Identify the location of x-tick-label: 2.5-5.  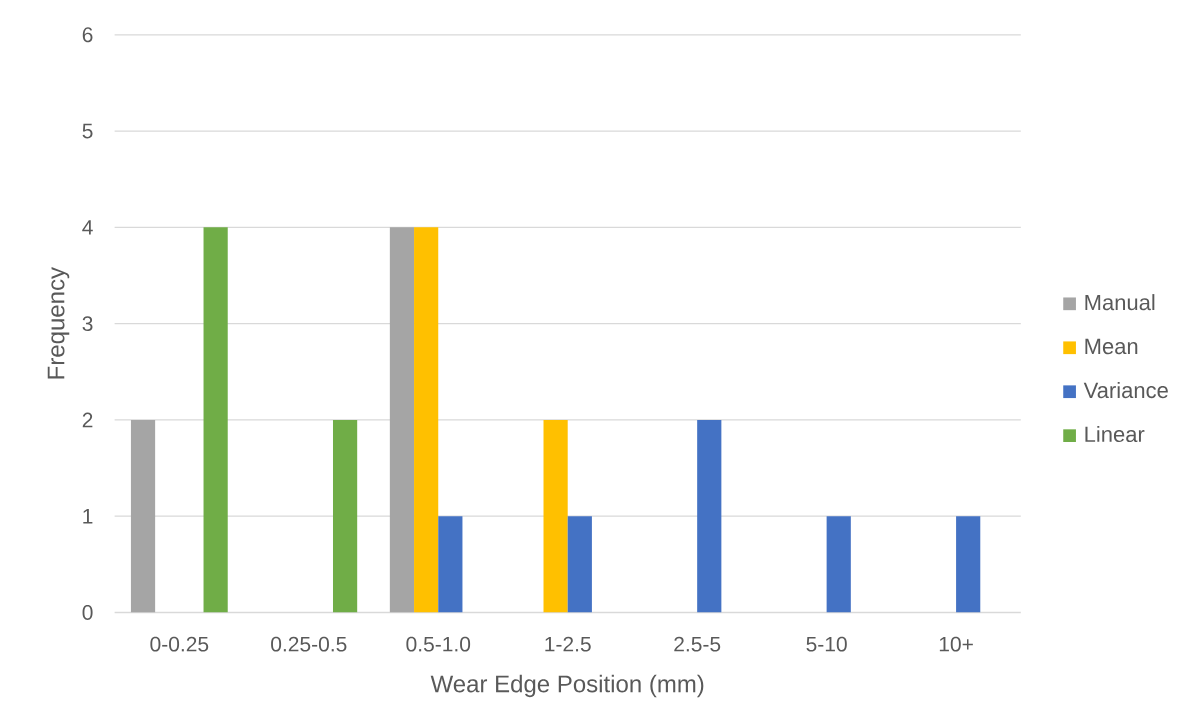
(697, 644).